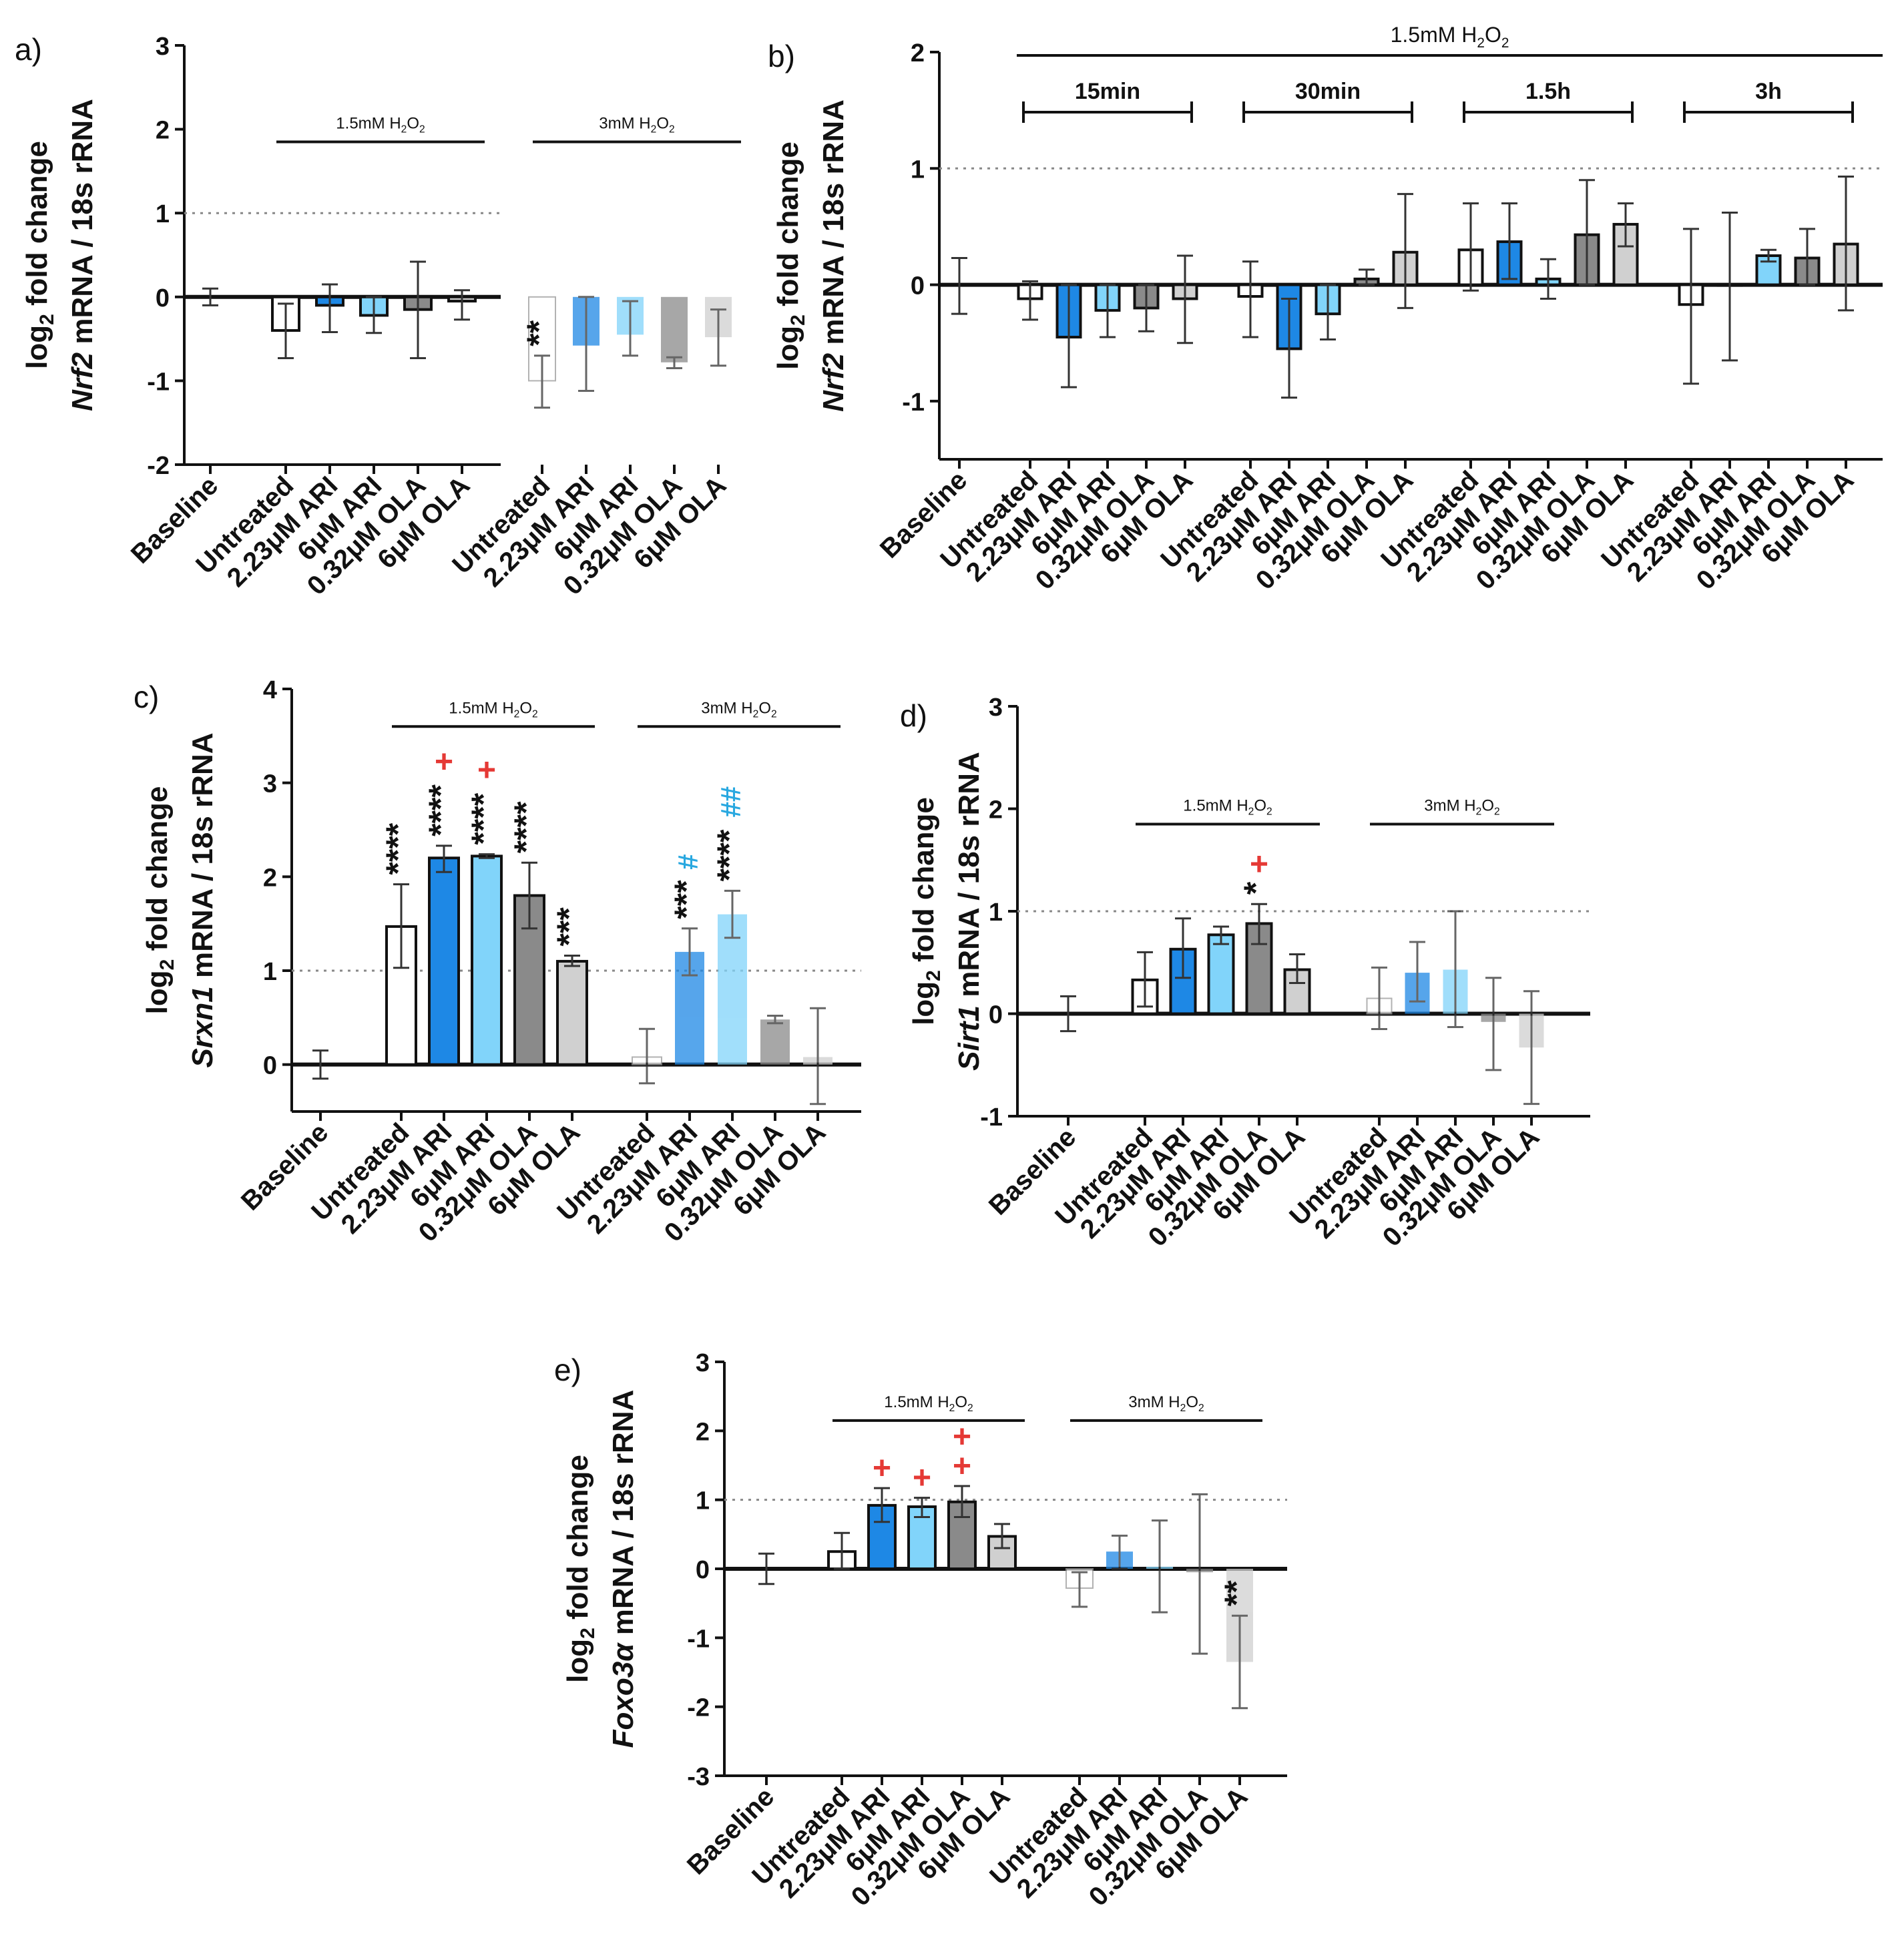  Describe the element at coordinates (146, 697) in the screenshot. I see `panel-label: c)` at that location.